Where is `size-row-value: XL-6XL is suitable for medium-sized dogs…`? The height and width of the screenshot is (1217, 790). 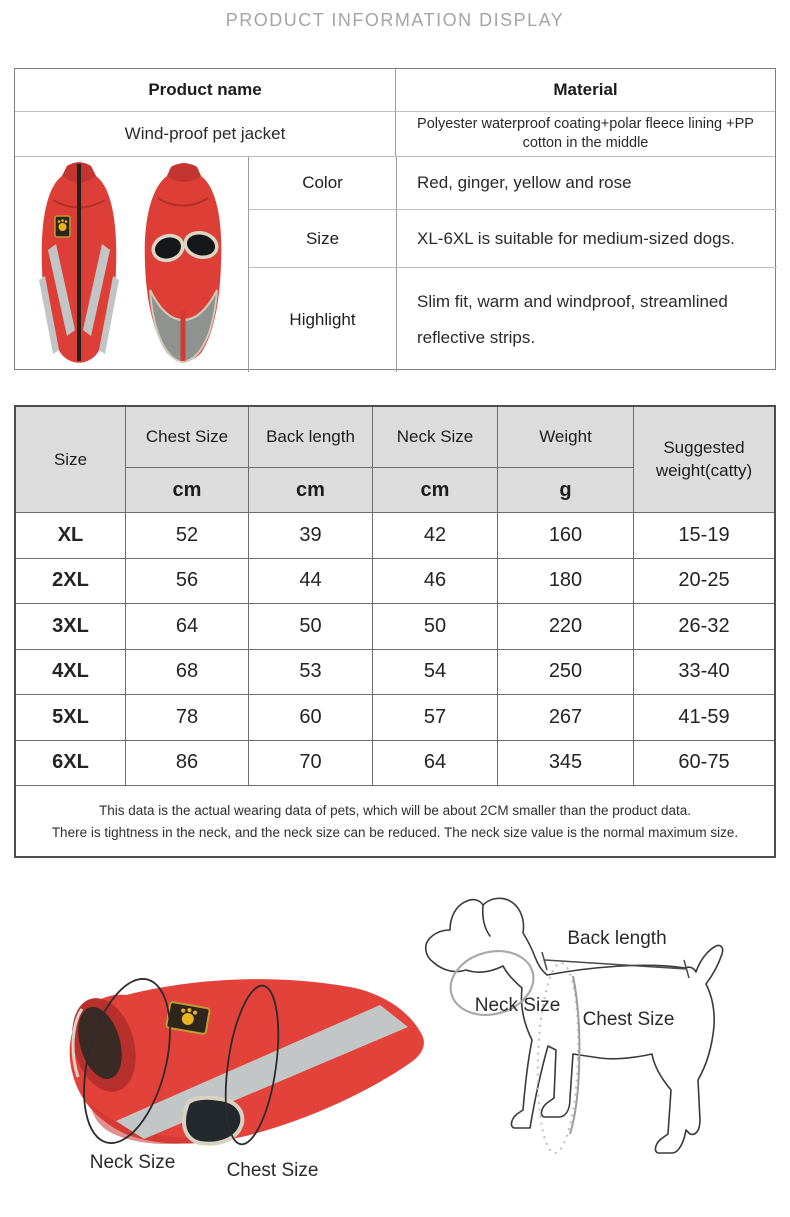 size-row-value: XL-6XL is suitable for medium-sized dogs… is located at coordinates (586, 238).